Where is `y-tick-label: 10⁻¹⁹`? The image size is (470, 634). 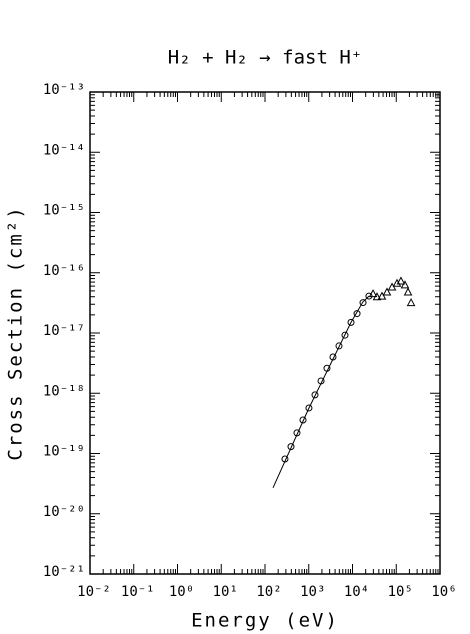
y-tick-label: 10⁻¹⁹ is located at coordinates (64, 452).